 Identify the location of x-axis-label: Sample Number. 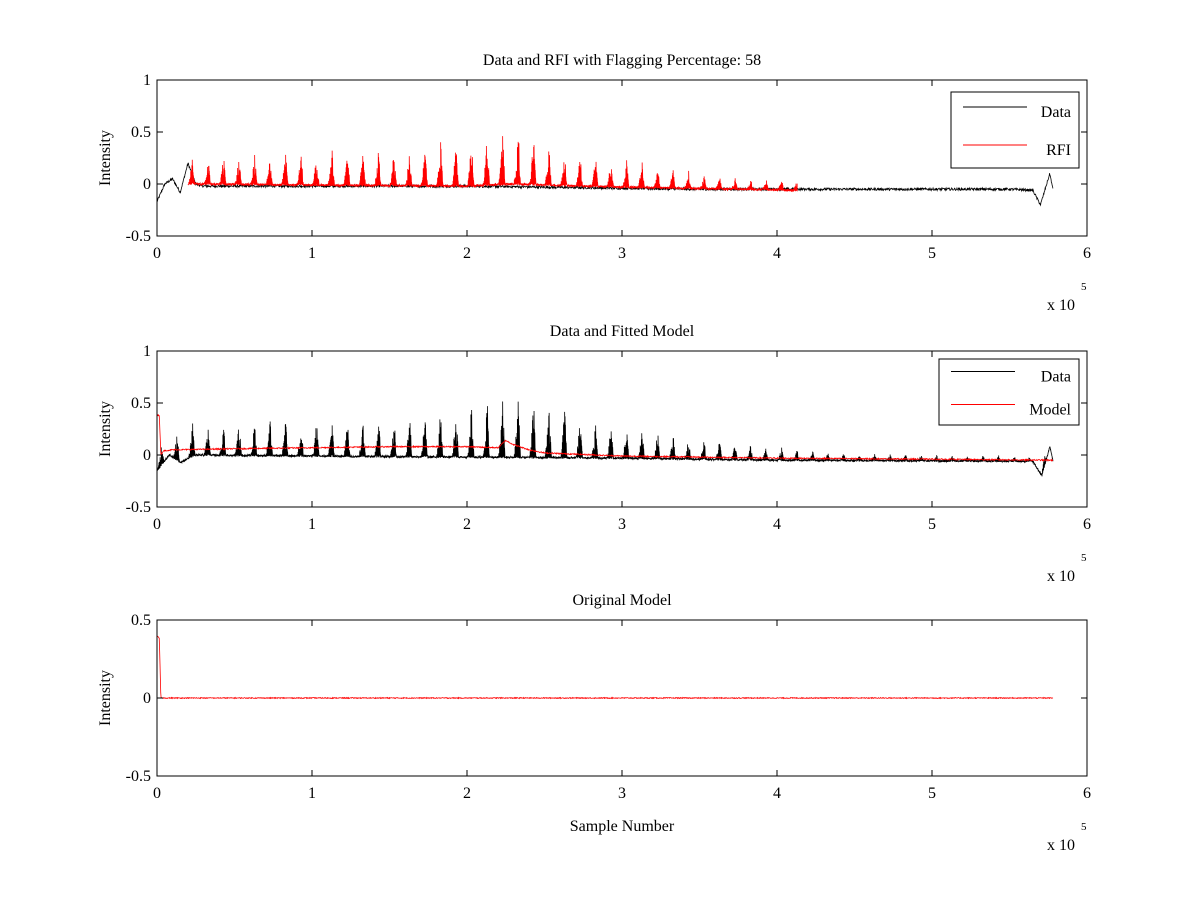
(622, 826).